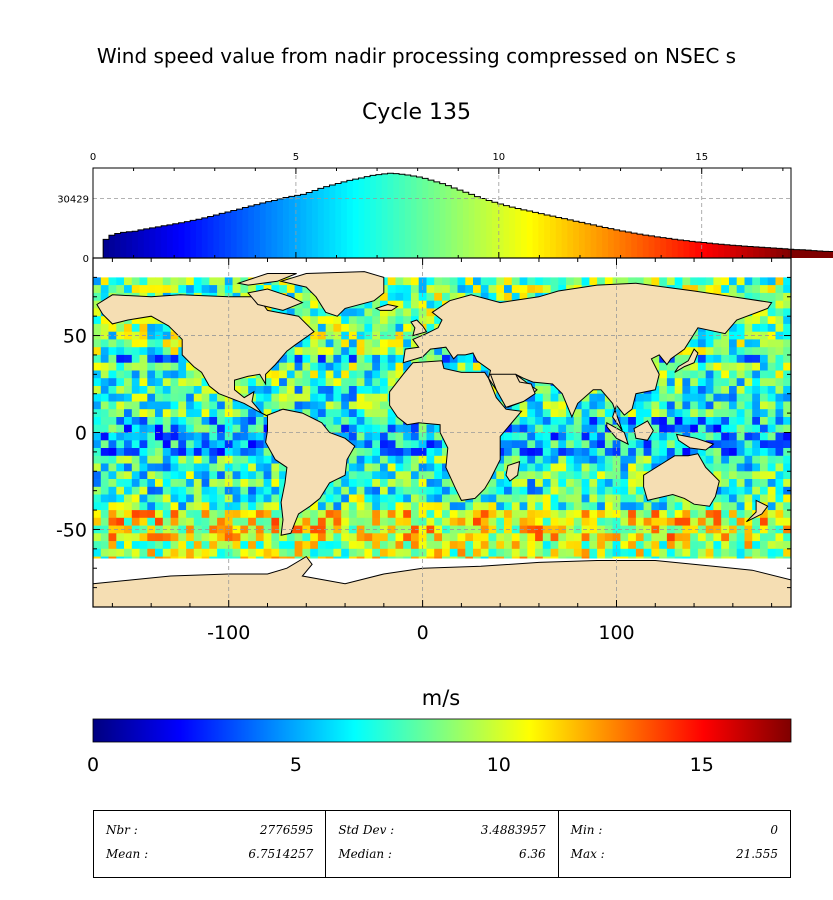  Describe the element at coordinates (532, 854) in the screenshot. I see `median-value: 6.36` at that location.